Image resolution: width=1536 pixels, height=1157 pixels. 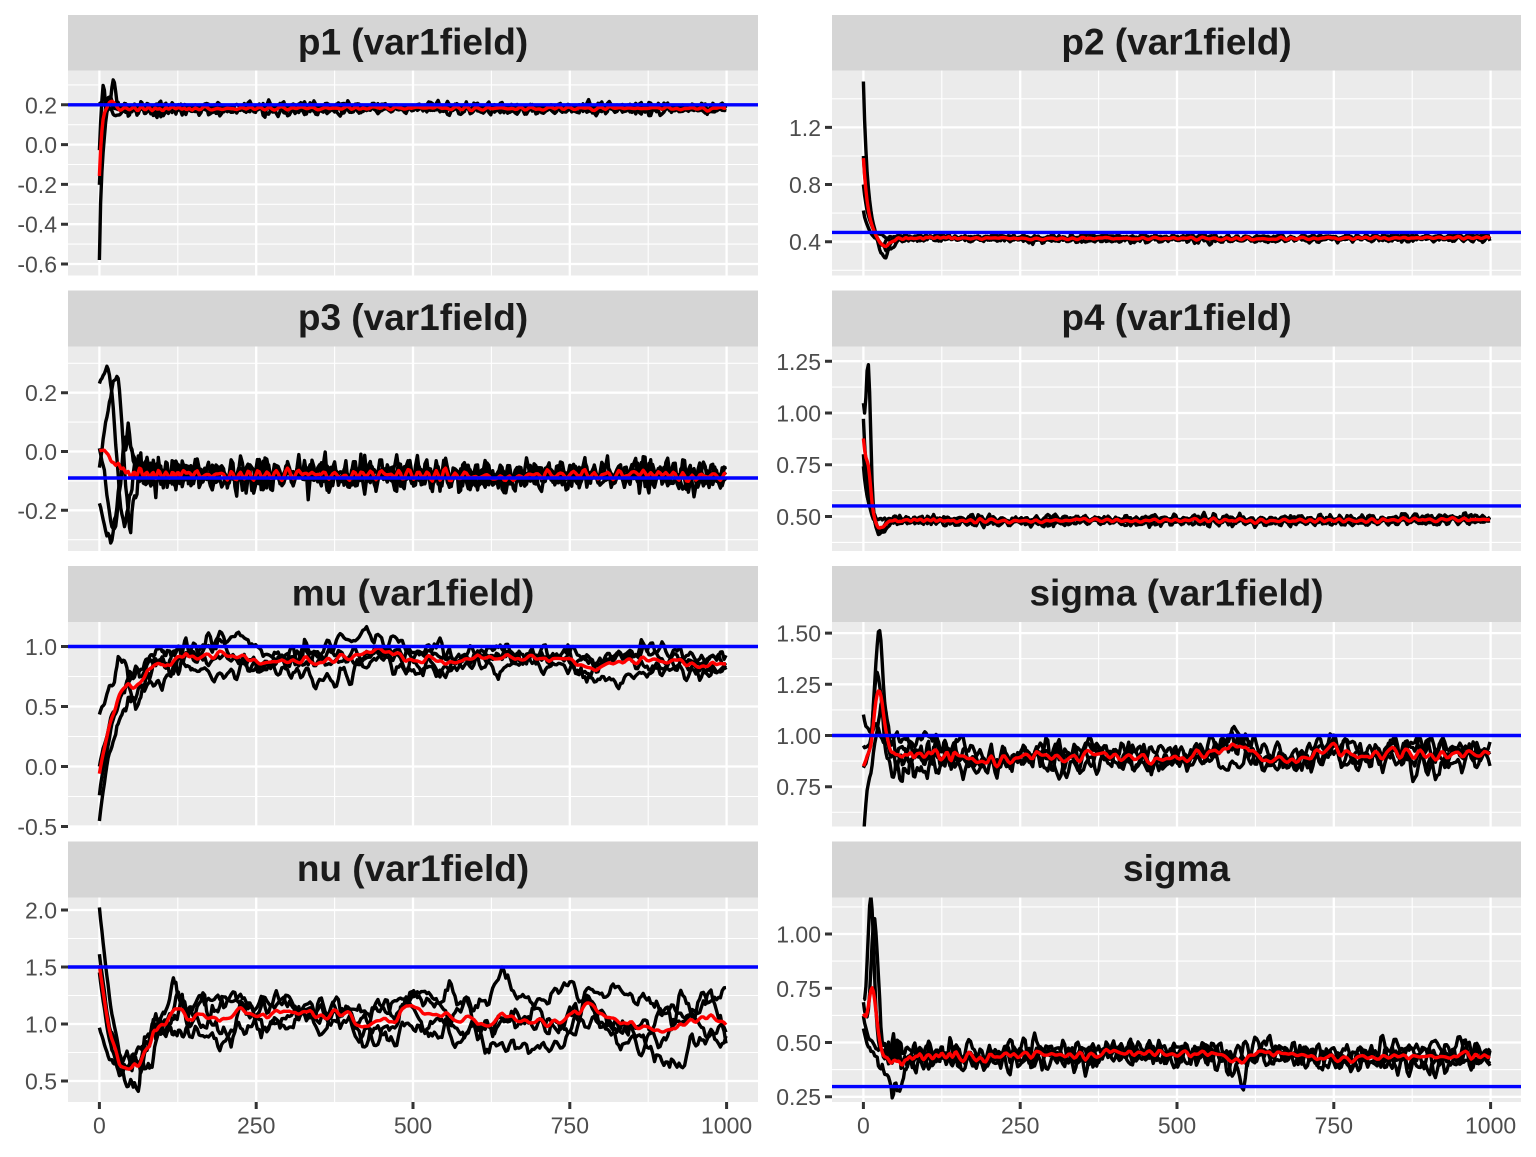 I want to click on svg-text: -0.6, so click(x=37, y=265).